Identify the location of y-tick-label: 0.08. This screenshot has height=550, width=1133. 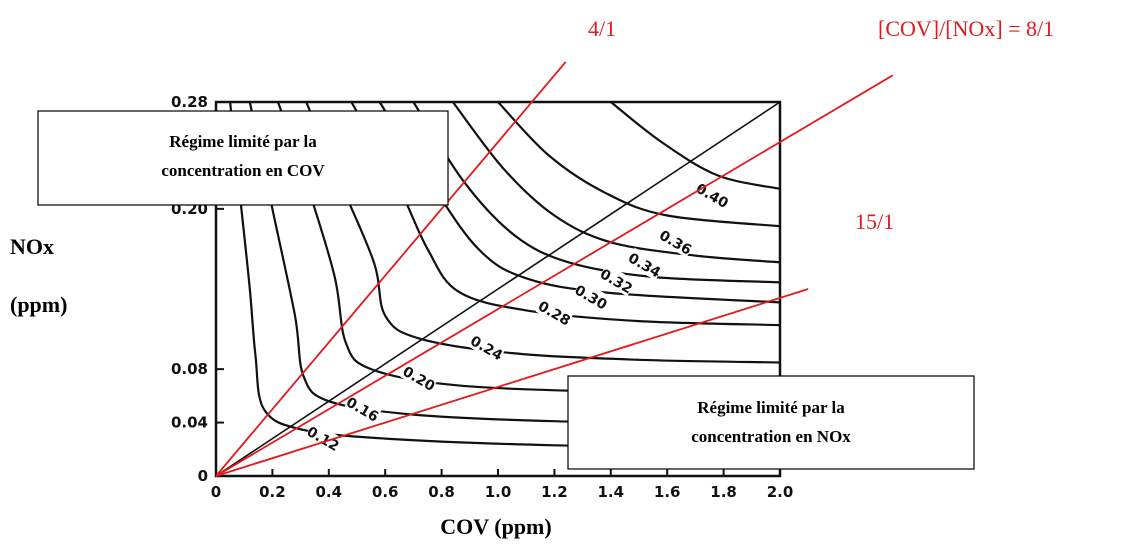
(189, 369).